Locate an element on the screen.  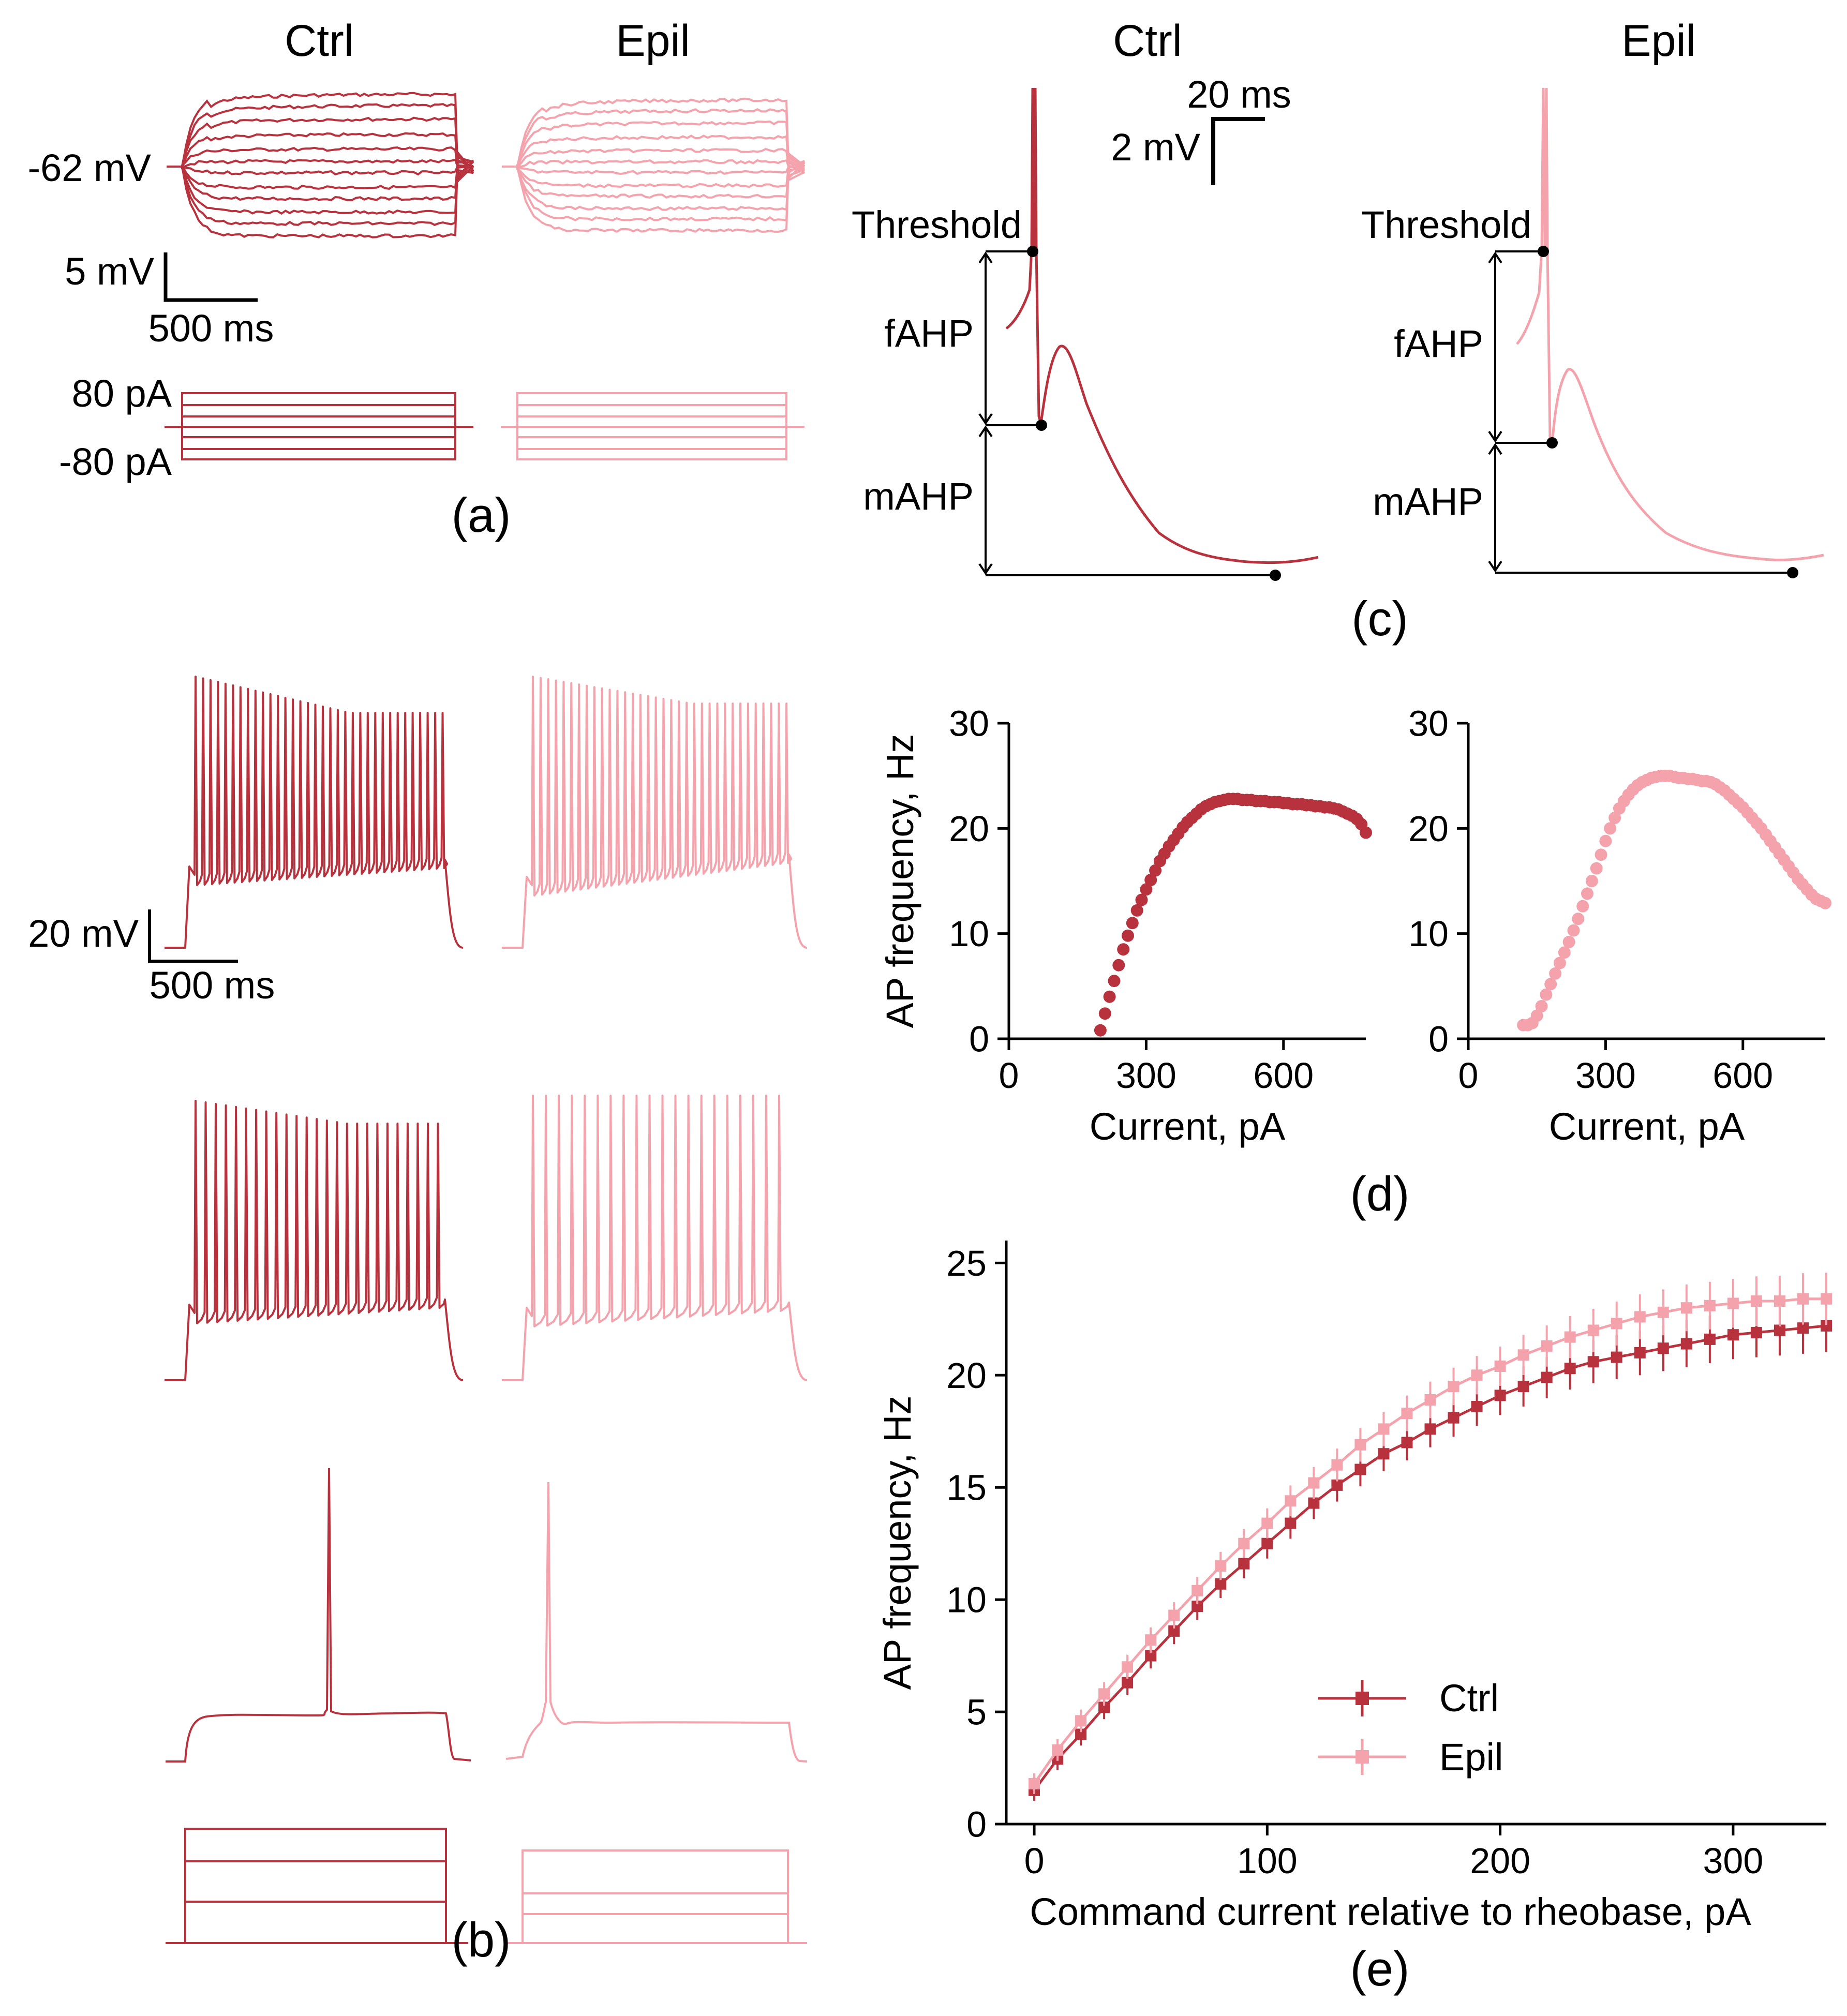
panel-b-letter: (b) is located at coordinates (481, 1940).